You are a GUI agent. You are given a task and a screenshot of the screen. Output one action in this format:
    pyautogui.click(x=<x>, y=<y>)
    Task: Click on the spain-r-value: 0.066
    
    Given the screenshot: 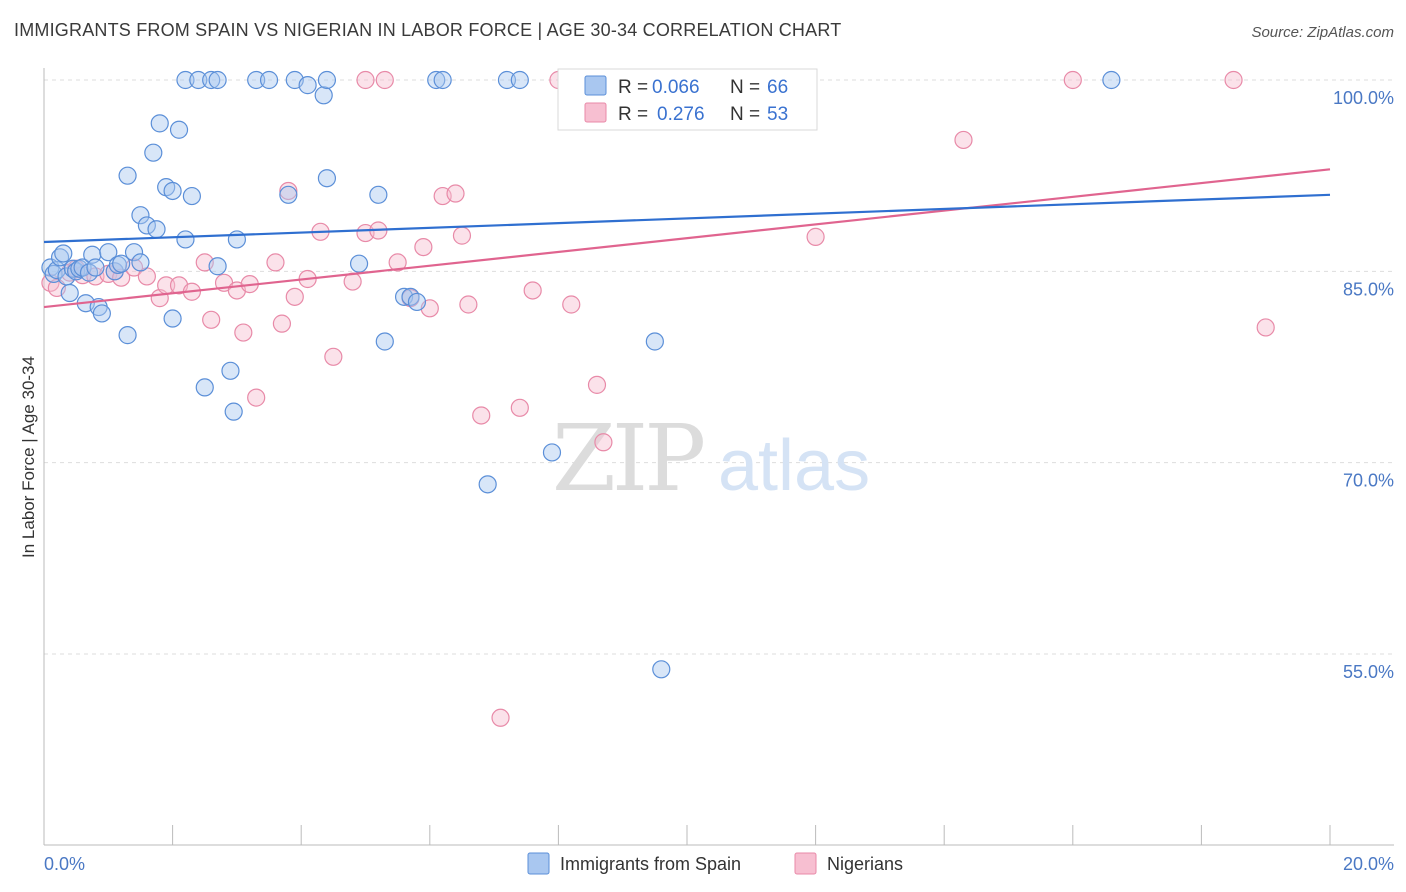 What is the action you would take?
    pyautogui.click(x=676, y=87)
    